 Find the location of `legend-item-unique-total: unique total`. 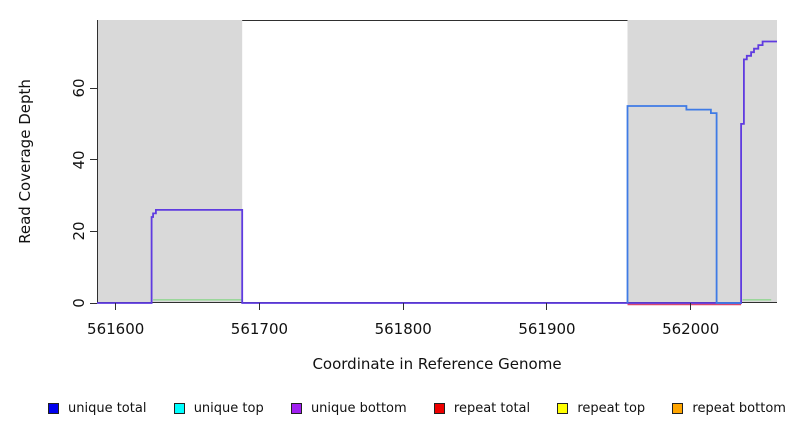

legend-item-unique-total: unique total is located at coordinates (97, 408).